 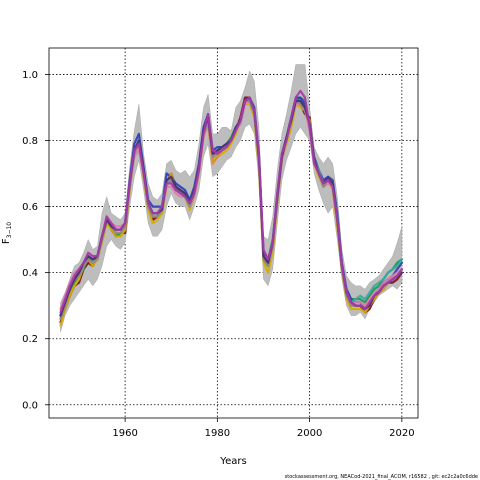 What do you see at coordinates (9, 230) in the screenshot?
I see `y-axis-title-subscript: 3−10` at bounding box center [9, 230].